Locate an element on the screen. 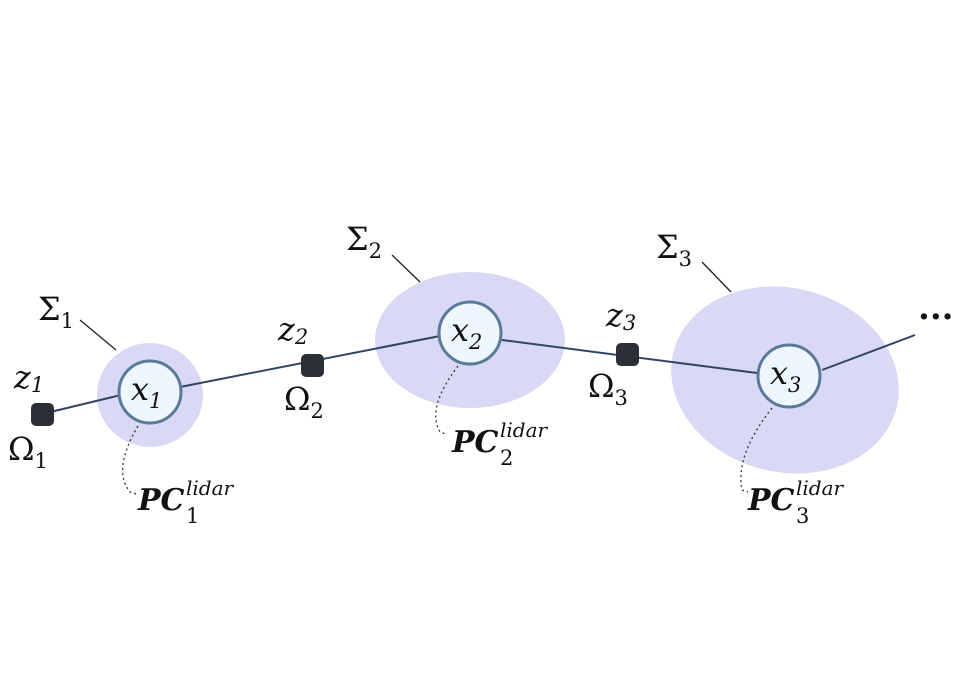  node-x1: x1 is located at coordinates (150, 392).